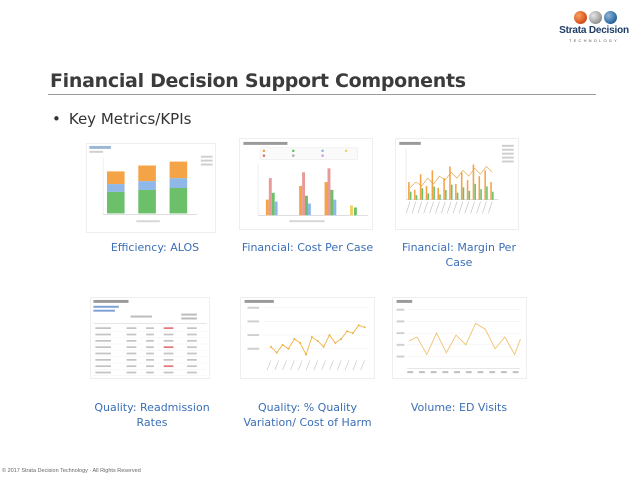 The width and height of the screenshot is (638, 478). Describe the element at coordinates (459, 407) in the screenshot. I see `caption-ed-visits: Volume: ED Visits` at that location.